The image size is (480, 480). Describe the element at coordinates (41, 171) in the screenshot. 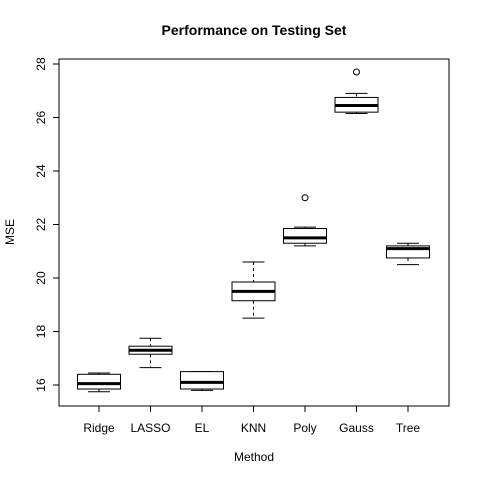

I see `y-tick-label: 24` at that location.